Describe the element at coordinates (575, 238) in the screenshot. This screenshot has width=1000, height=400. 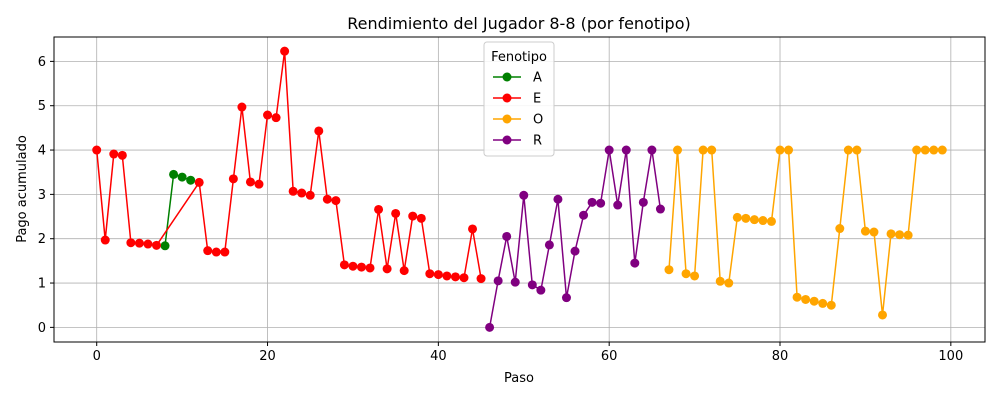
I see `series-R` at that location.